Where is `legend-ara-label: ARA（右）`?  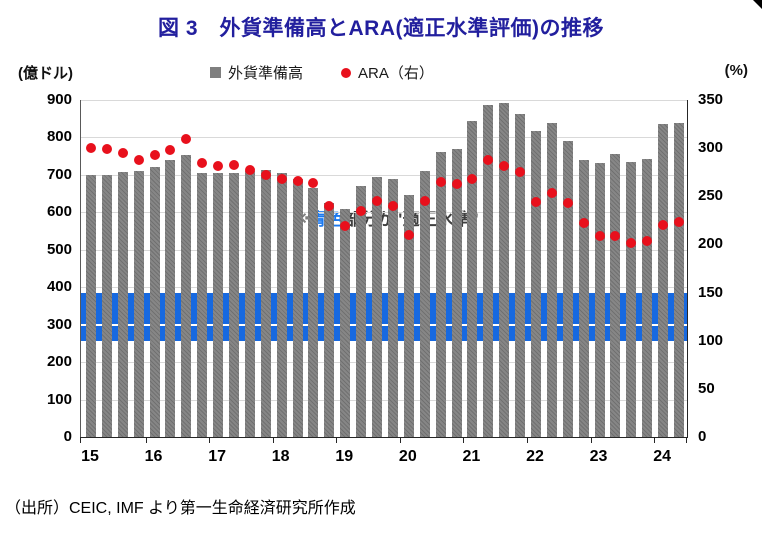
legend-ara-label: ARA（右） is located at coordinates (396, 73).